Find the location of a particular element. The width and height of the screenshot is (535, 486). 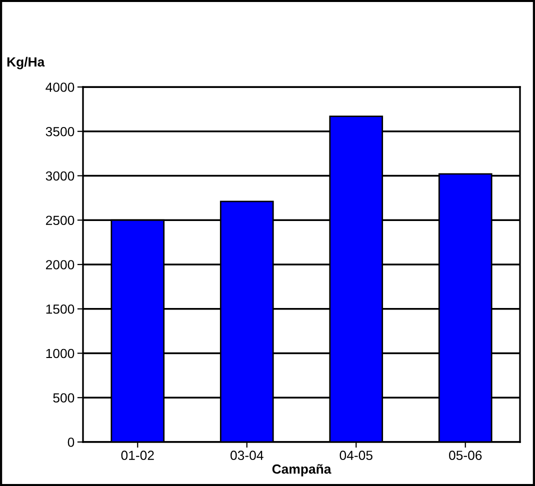

y-axis-title: Kg/Ha is located at coordinates (26, 63).